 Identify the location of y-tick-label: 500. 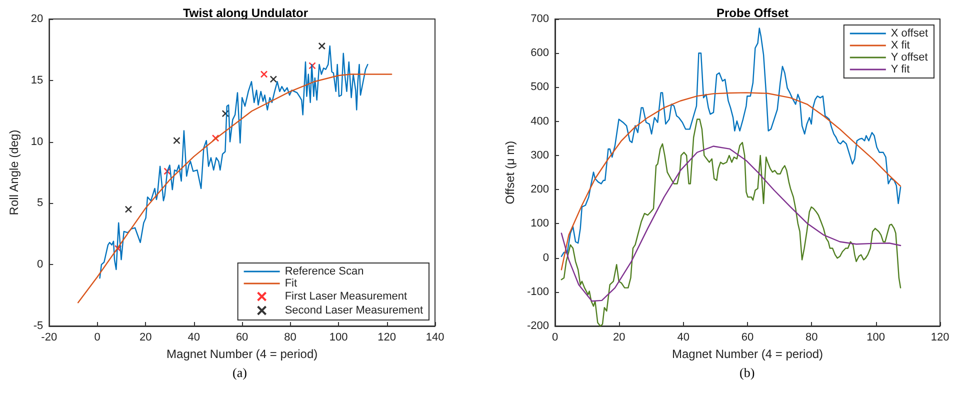
(539, 87).